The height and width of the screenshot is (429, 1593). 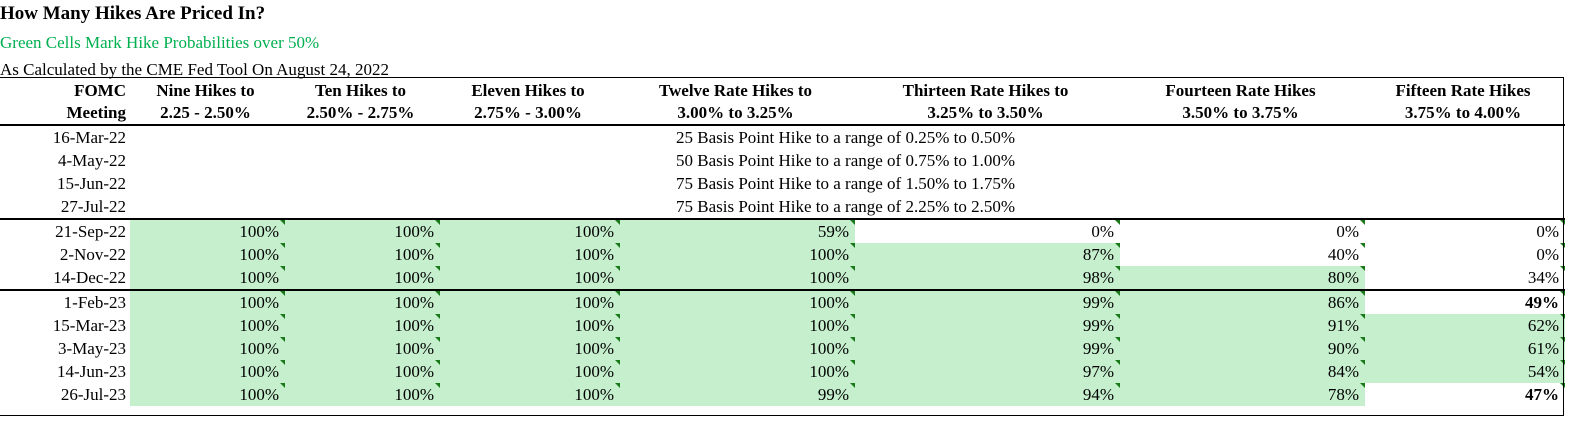 I want to click on table-row: 14-Dec-22 100% 100% 100% 100% 98% 80% 34%, so click(x=782, y=278).